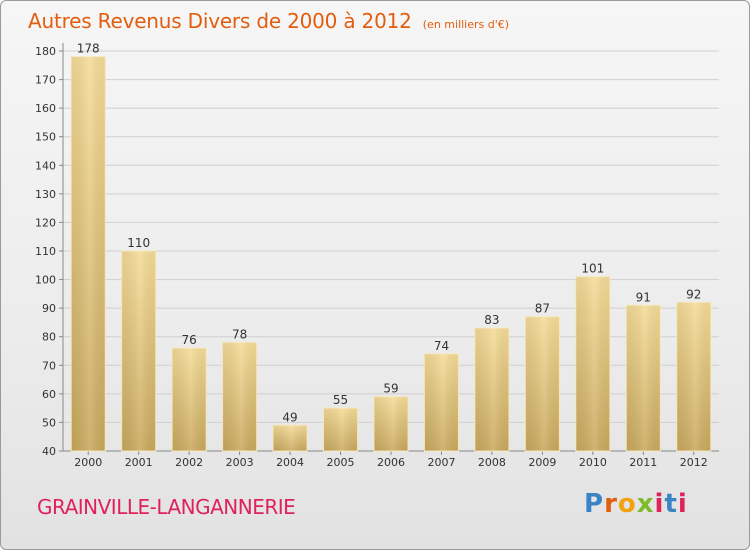 The width and height of the screenshot is (750, 550). I want to click on commune-name: GRAINVILLE-LANGANNERIE, so click(166, 507).